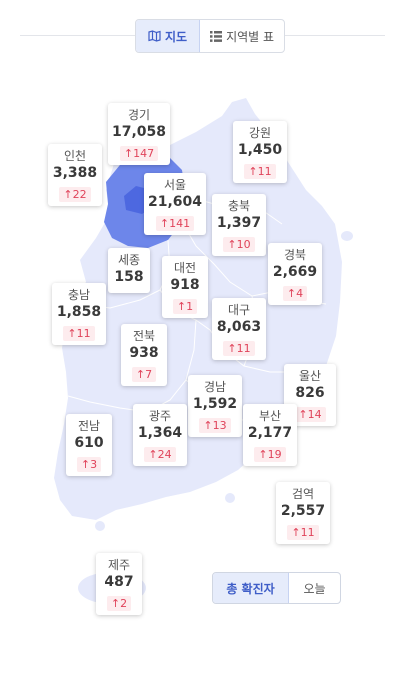 Image resolution: width=405 pixels, height=680 pixels. I want to click on region-name: 울산, so click(310, 376).